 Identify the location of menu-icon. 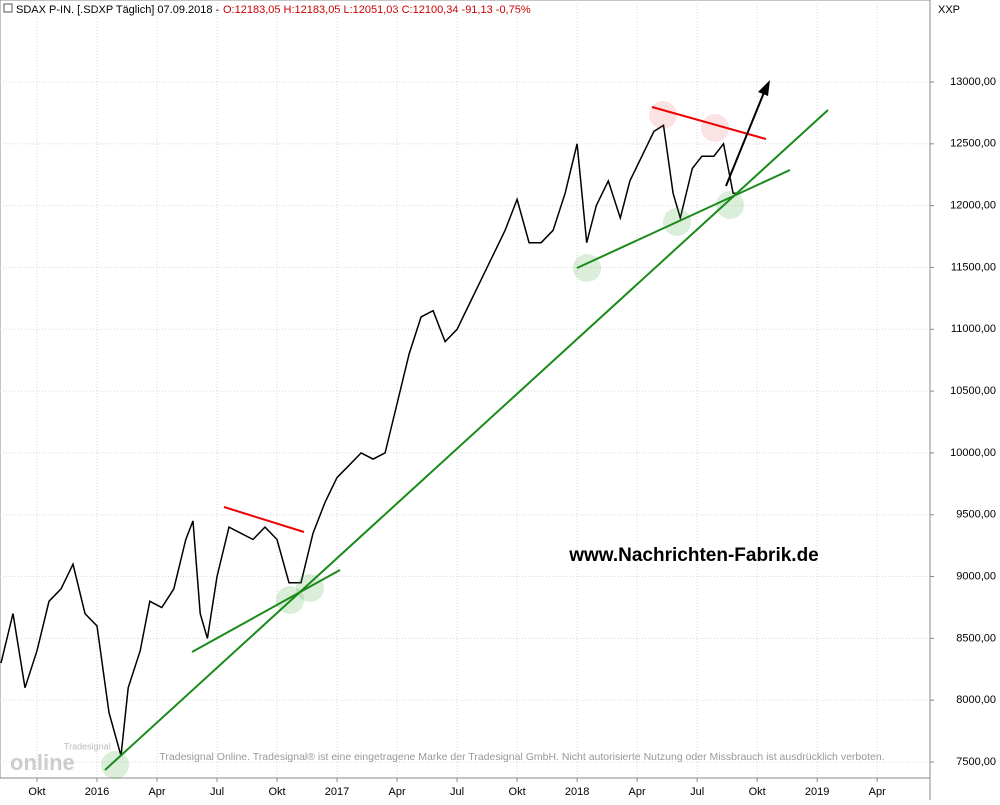
(8, 8).